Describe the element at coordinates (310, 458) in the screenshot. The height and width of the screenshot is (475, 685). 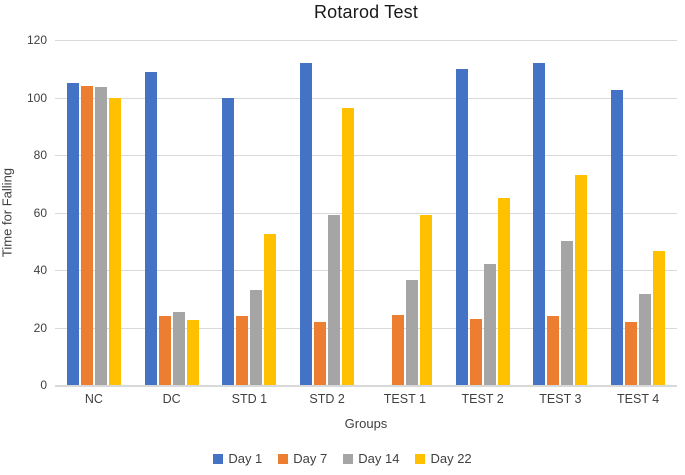
I see `legend-label: Day 7` at that location.